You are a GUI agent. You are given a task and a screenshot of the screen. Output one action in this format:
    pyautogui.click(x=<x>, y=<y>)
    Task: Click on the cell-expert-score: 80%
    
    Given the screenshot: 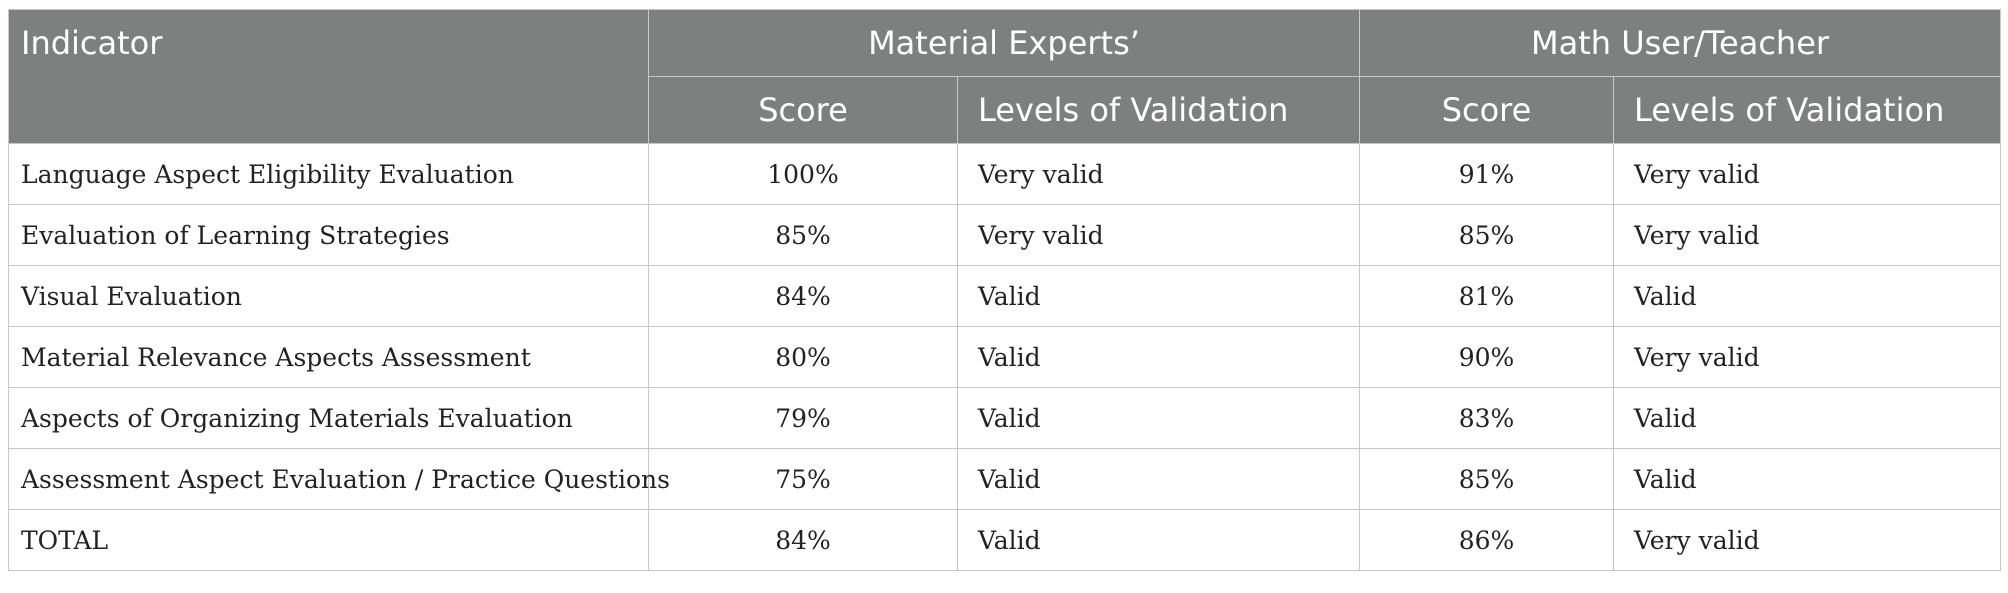 What is the action you would take?
    pyautogui.click(x=803, y=357)
    